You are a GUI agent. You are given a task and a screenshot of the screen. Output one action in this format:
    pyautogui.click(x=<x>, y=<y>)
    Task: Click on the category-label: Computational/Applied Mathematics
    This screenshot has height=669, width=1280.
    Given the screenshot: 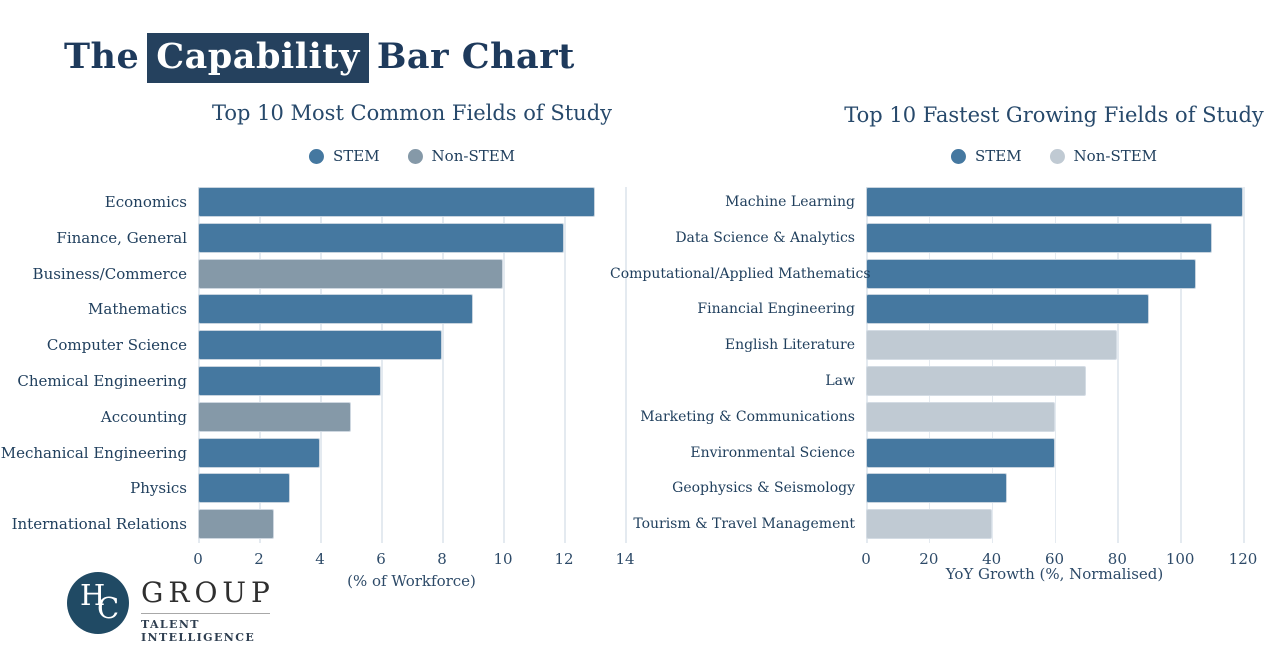 What is the action you would take?
    pyautogui.click(x=740, y=274)
    